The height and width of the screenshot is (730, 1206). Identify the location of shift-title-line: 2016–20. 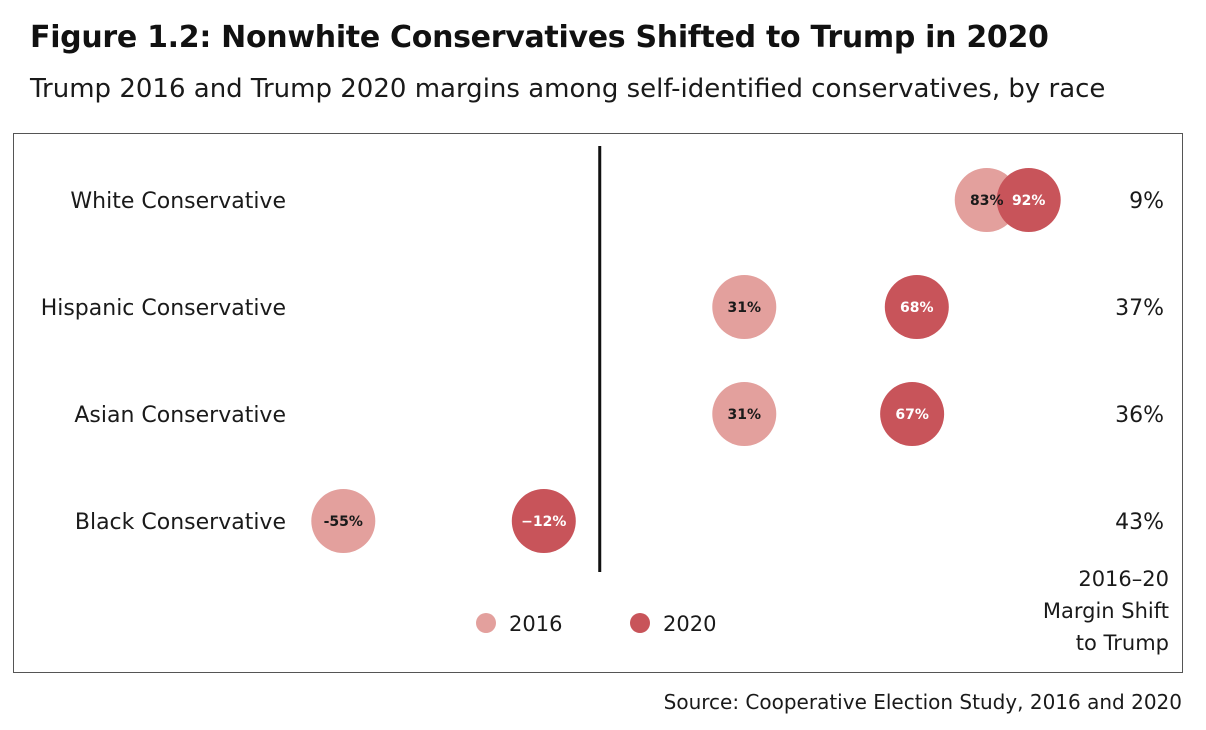
(1123, 579).